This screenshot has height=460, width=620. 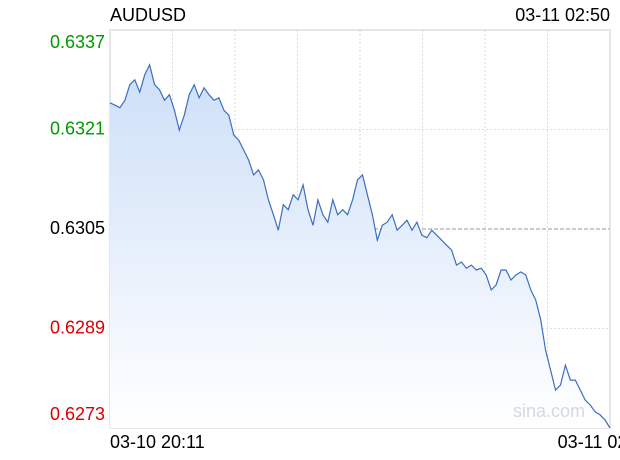 What do you see at coordinates (77, 327) in the screenshot?
I see `y-tick-label: 0.6289` at bounding box center [77, 327].